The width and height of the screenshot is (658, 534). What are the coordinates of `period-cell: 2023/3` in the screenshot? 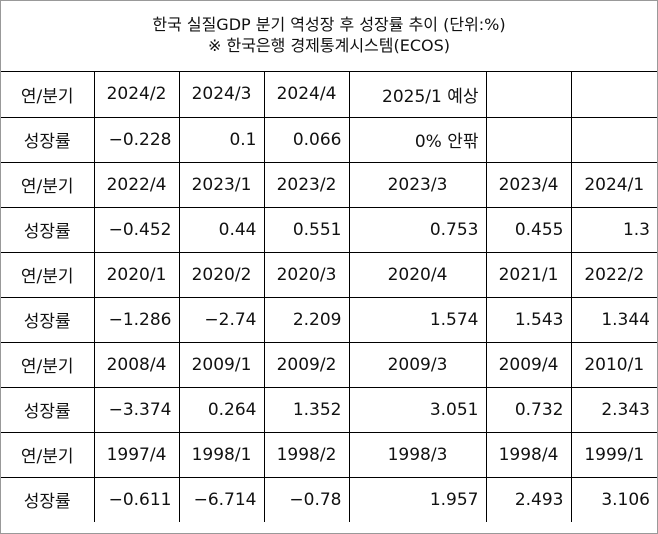 It's located at (417, 184).